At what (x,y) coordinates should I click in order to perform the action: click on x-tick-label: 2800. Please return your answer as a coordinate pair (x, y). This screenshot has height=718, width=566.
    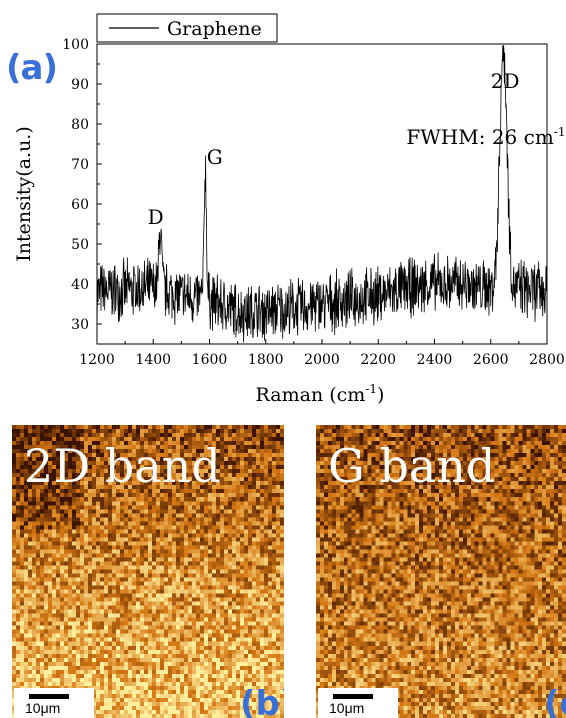
    Looking at the image, I should click on (547, 360).